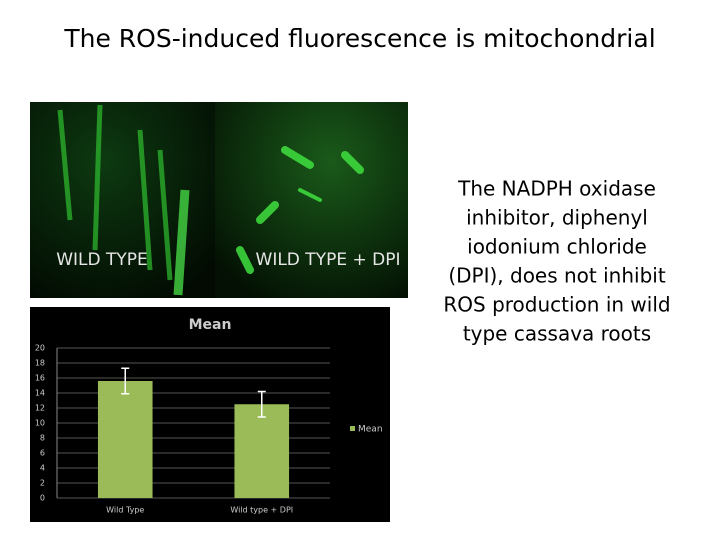 The width and height of the screenshot is (720, 540). I want to click on caption-line: inhibitor, diphenyl, so click(557, 218).